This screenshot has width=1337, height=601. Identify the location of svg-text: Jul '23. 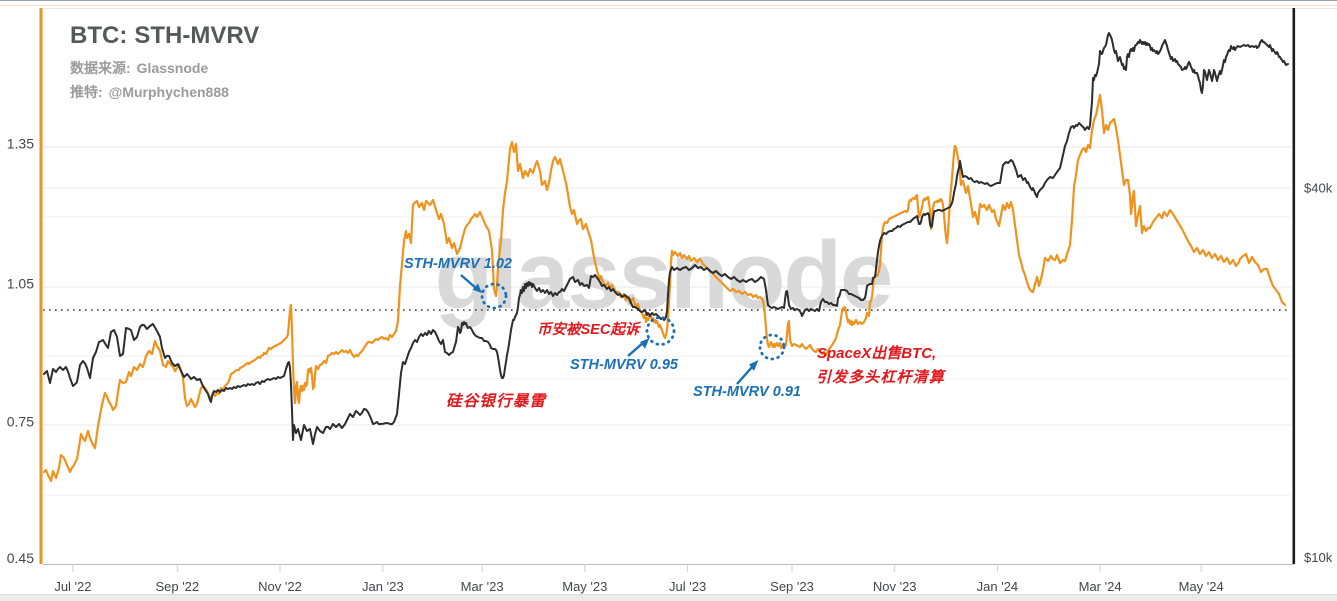
(687, 586).